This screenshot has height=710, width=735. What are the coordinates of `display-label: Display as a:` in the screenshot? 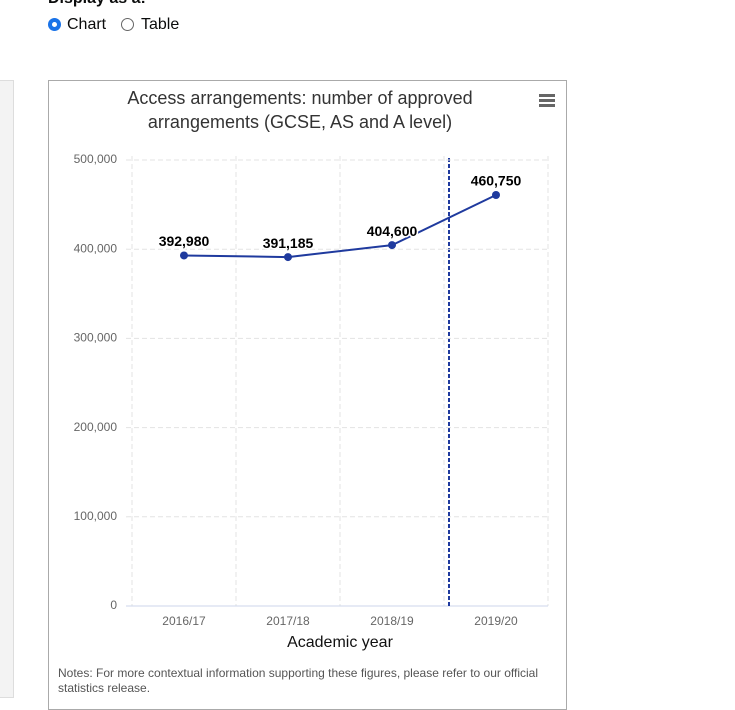 It's located at (97, 4).